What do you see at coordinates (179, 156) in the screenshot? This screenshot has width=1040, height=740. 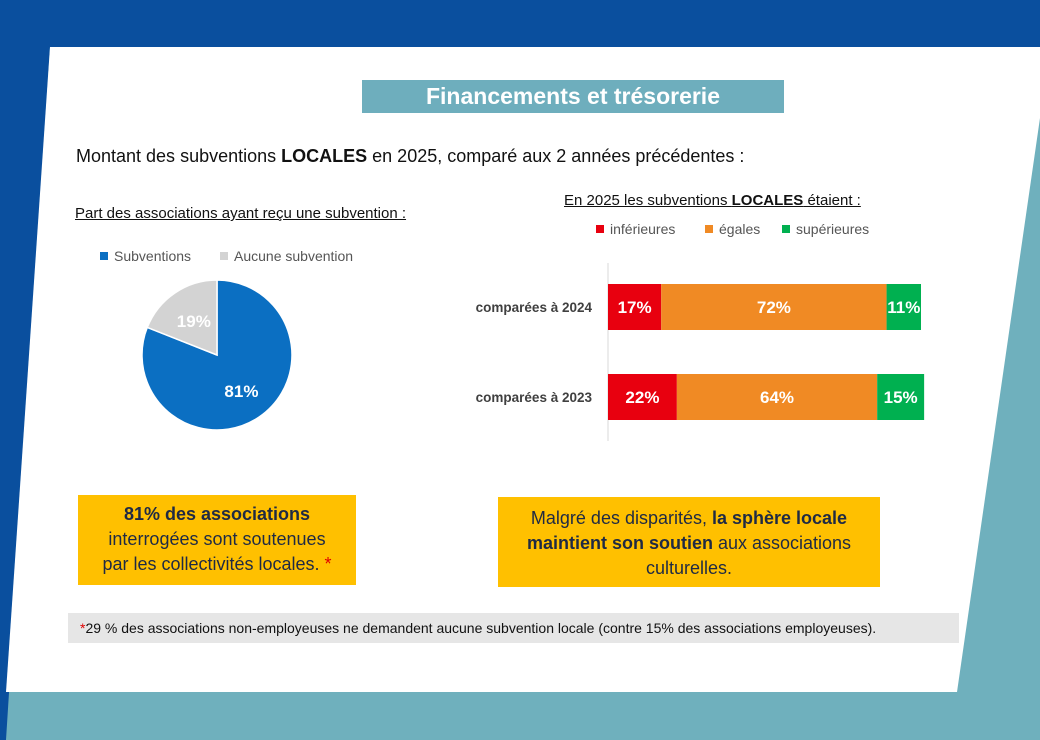 I see `subtitle-prefix: Montant des subventions` at bounding box center [179, 156].